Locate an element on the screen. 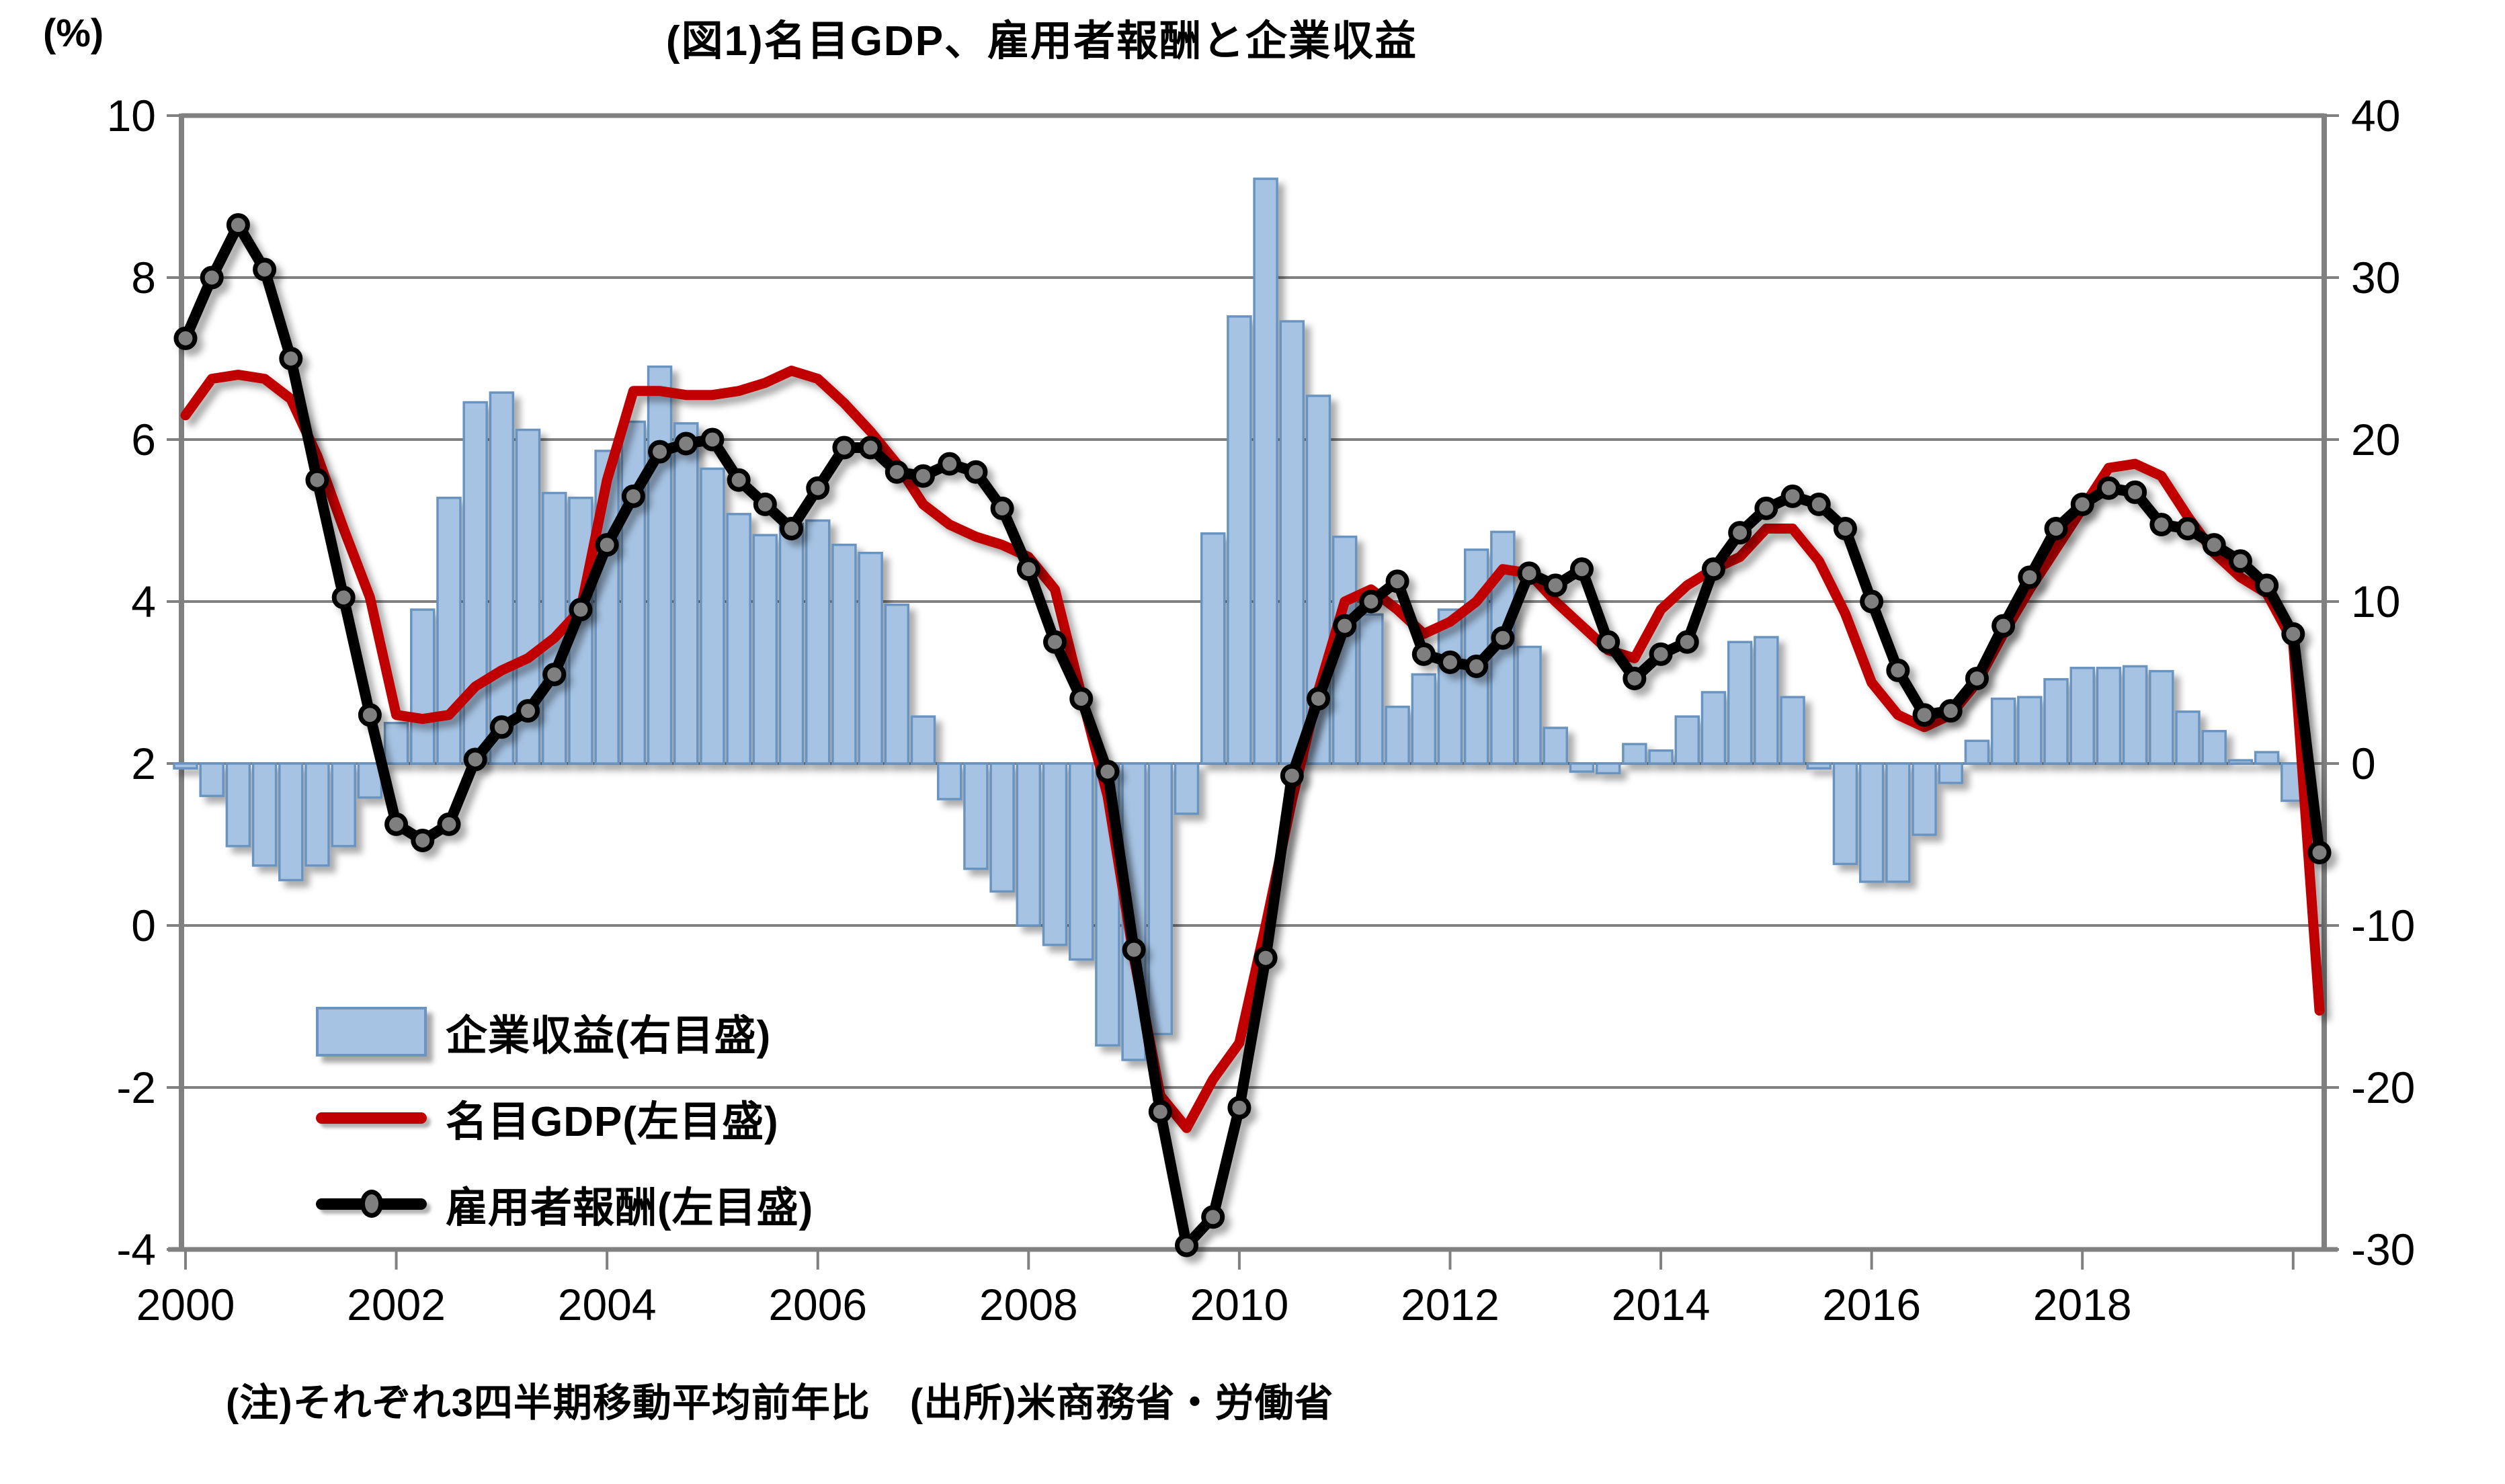  legend-item-corporate-profits: 企業収益(右目盛) is located at coordinates (564, 1032).